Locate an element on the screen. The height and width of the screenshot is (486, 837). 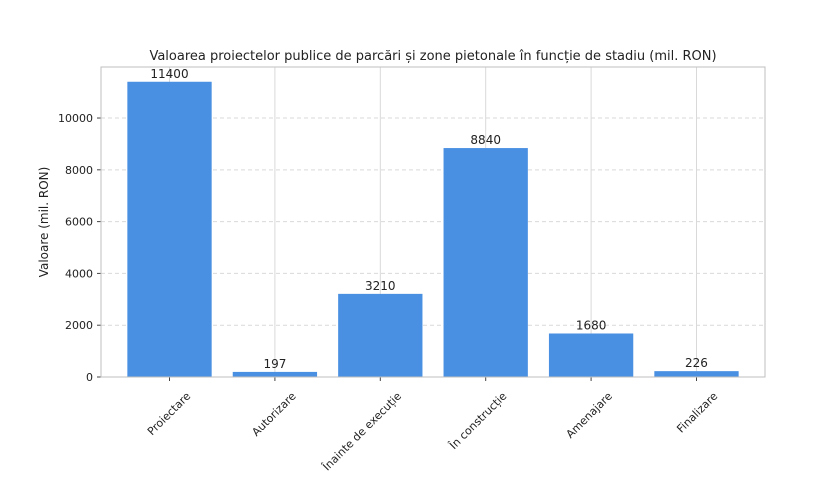
bar-value-label: 11400 is located at coordinates (169, 74).